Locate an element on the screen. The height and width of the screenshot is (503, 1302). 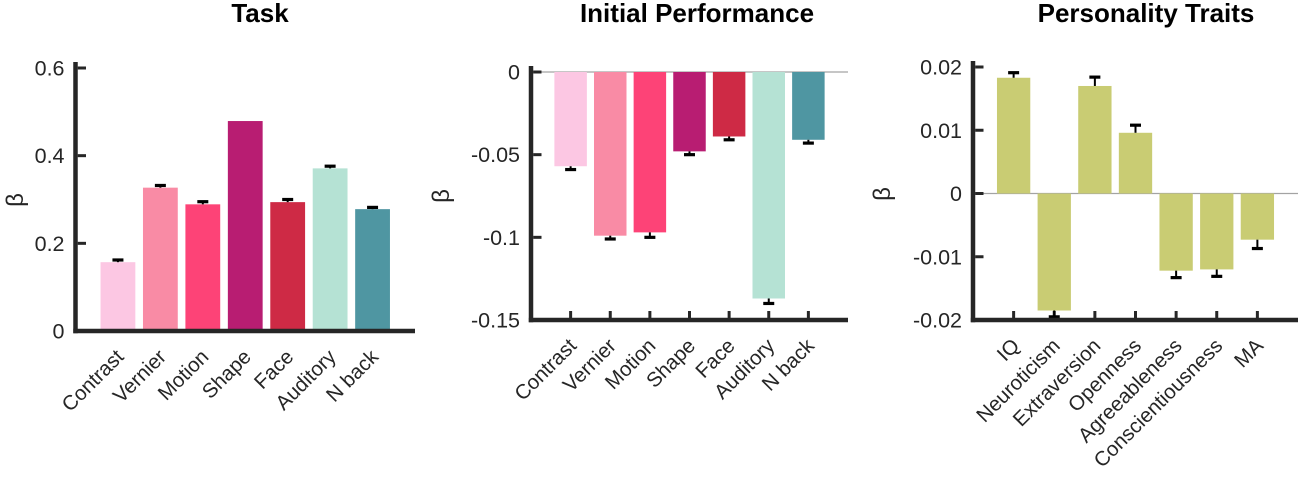
task-chart-title: Task is located at coordinates (260, 14).